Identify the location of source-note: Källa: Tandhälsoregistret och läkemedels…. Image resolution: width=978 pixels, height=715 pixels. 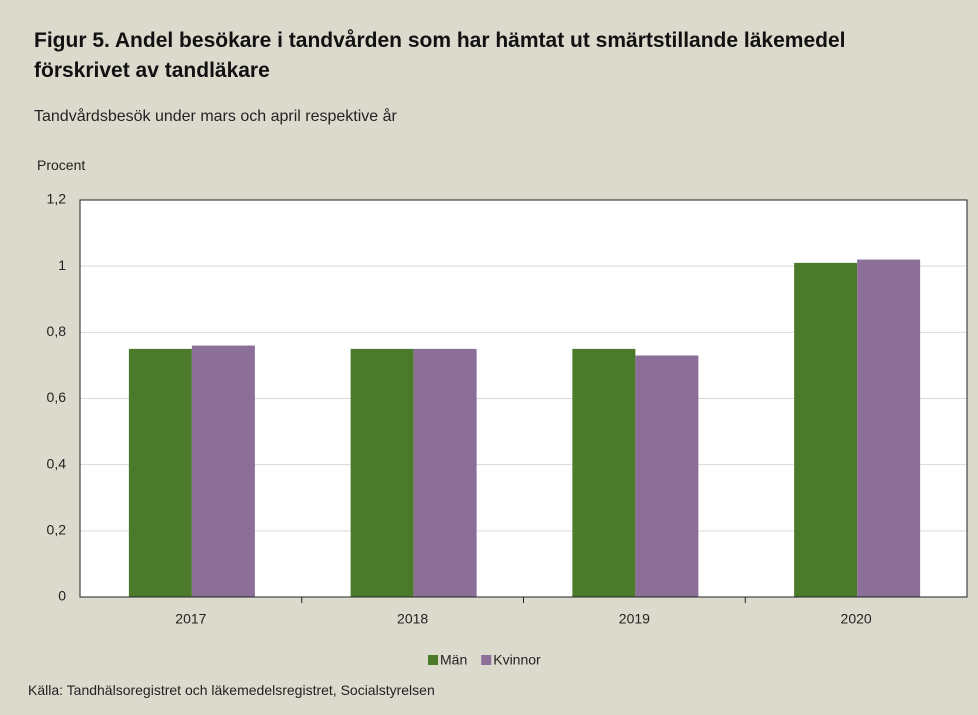
(231, 690).